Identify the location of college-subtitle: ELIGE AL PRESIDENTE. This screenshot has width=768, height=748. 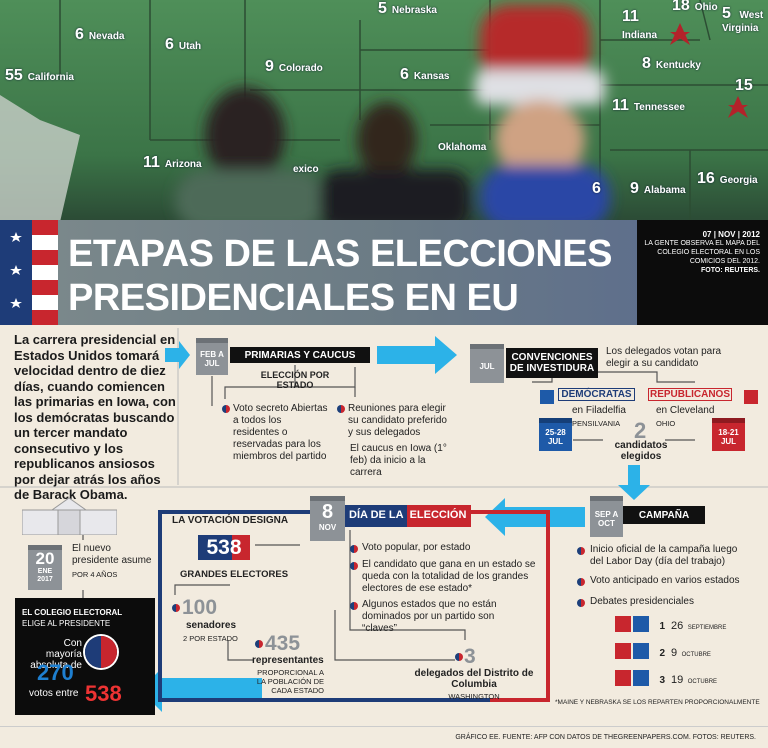
(66, 623).